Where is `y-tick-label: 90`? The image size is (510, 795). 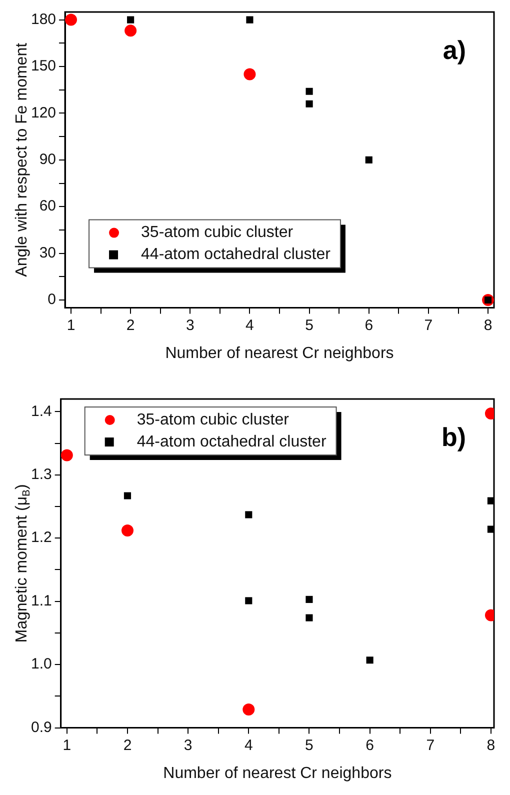
y-tick-label: 90 is located at coordinates (47, 159).